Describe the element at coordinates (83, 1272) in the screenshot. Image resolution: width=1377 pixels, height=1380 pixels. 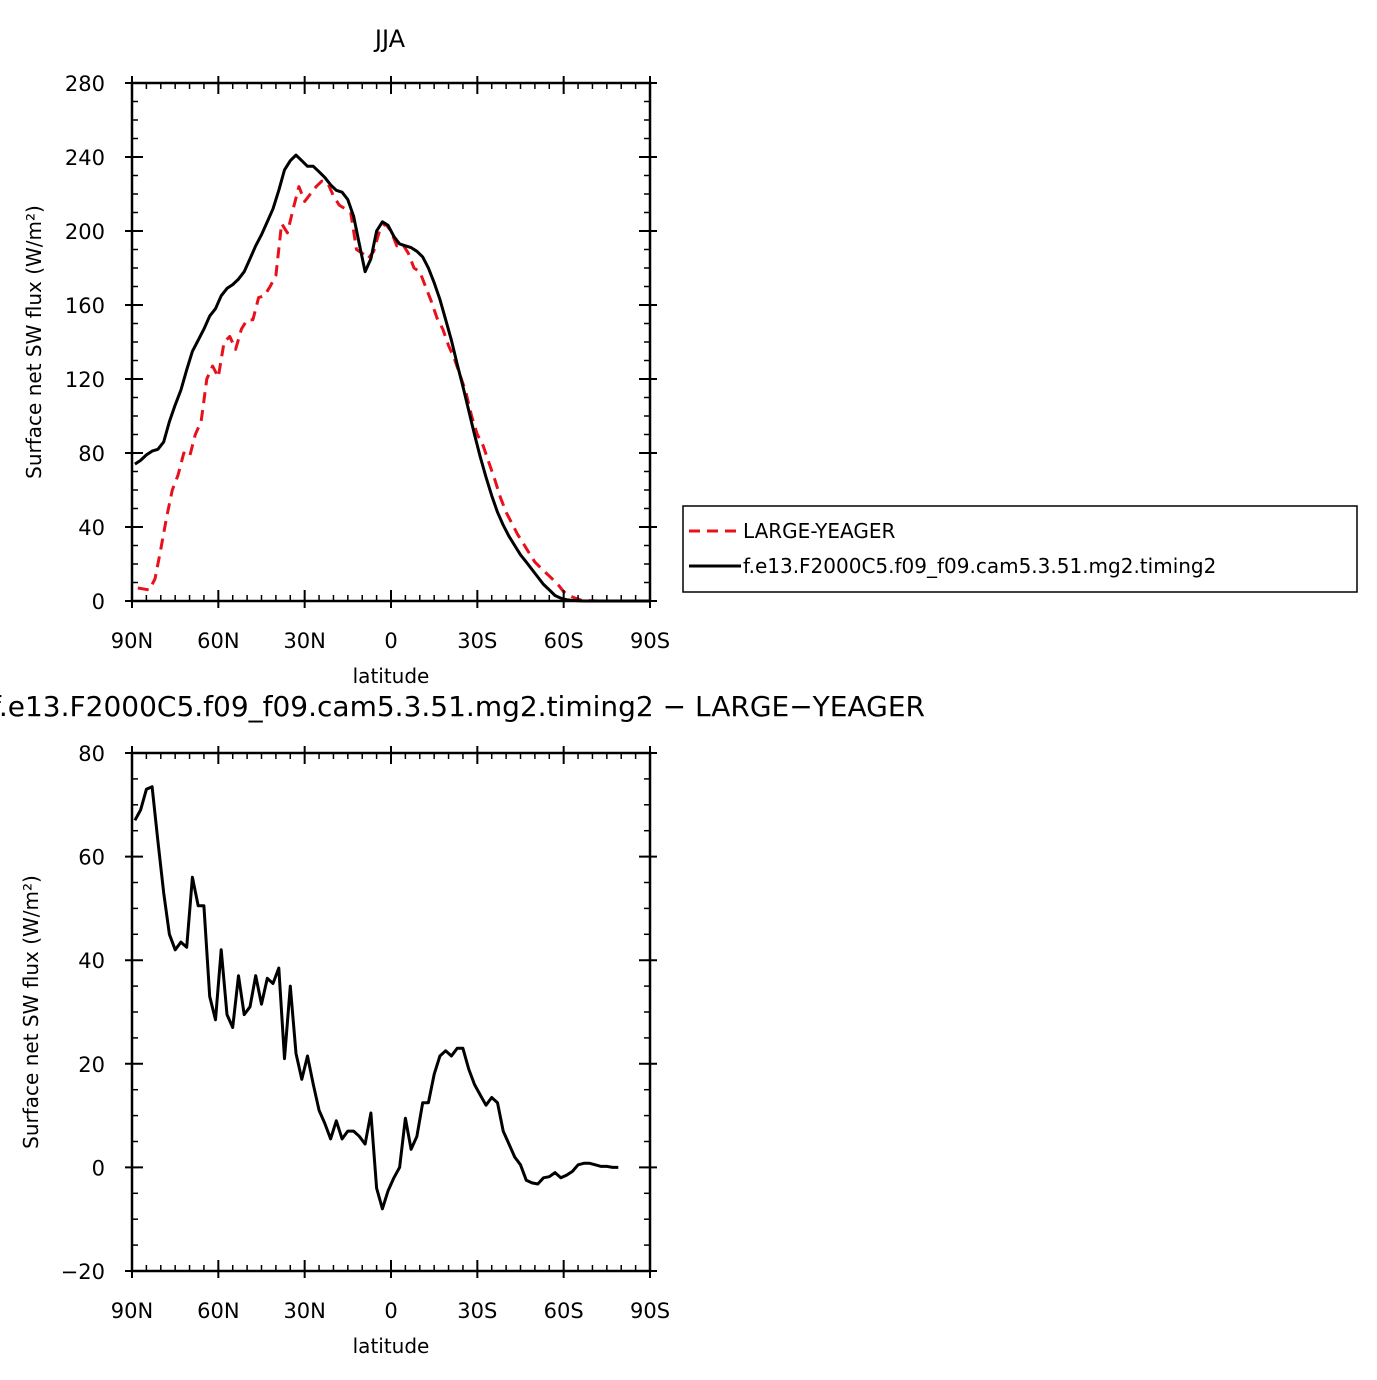
I see `y-tick-label: −20` at that location.